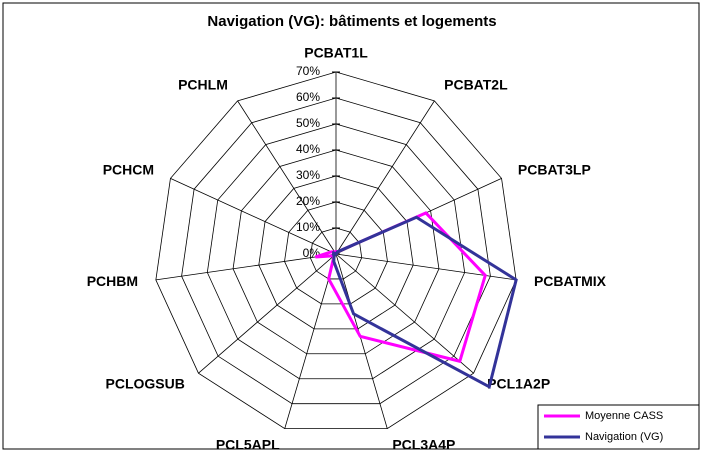 Image resolution: width=703 pixels, height=455 pixels. Describe the element at coordinates (308, 97) in the screenshot. I see `y-tick-label: 60%` at that location.